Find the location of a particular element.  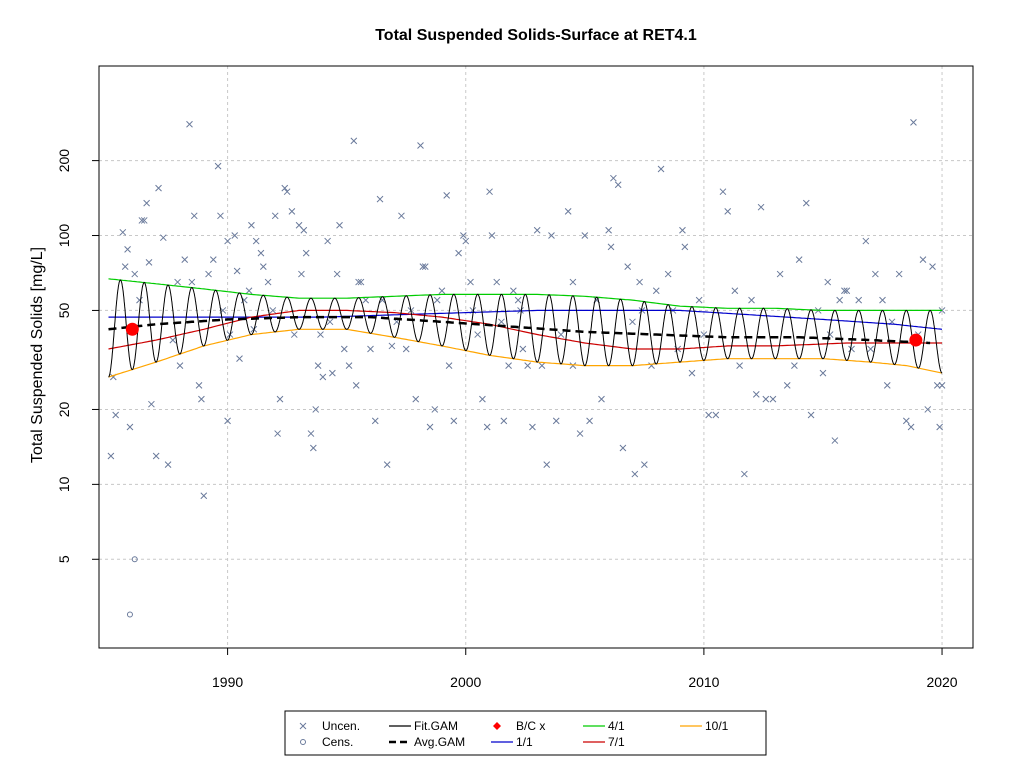

chart-title: Total Suspended Solids-Surface at RET4.1 is located at coordinates (536, 35).